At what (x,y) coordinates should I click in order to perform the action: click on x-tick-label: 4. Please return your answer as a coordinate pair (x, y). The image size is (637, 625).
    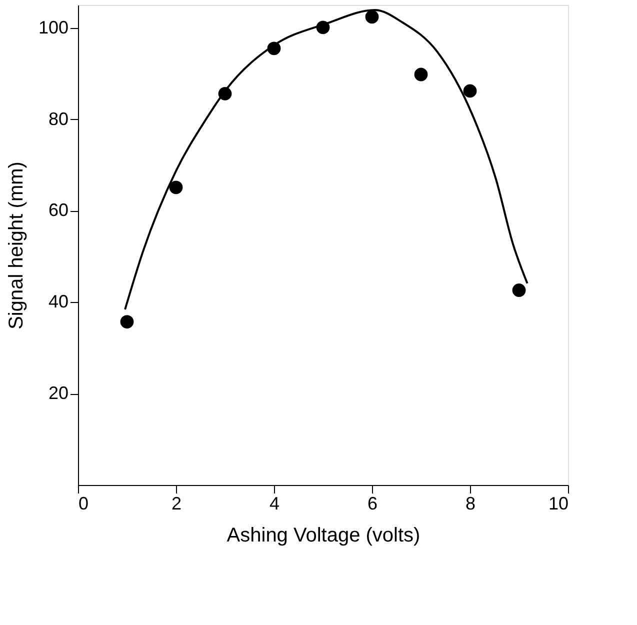
    Looking at the image, I should click on (274, 504).